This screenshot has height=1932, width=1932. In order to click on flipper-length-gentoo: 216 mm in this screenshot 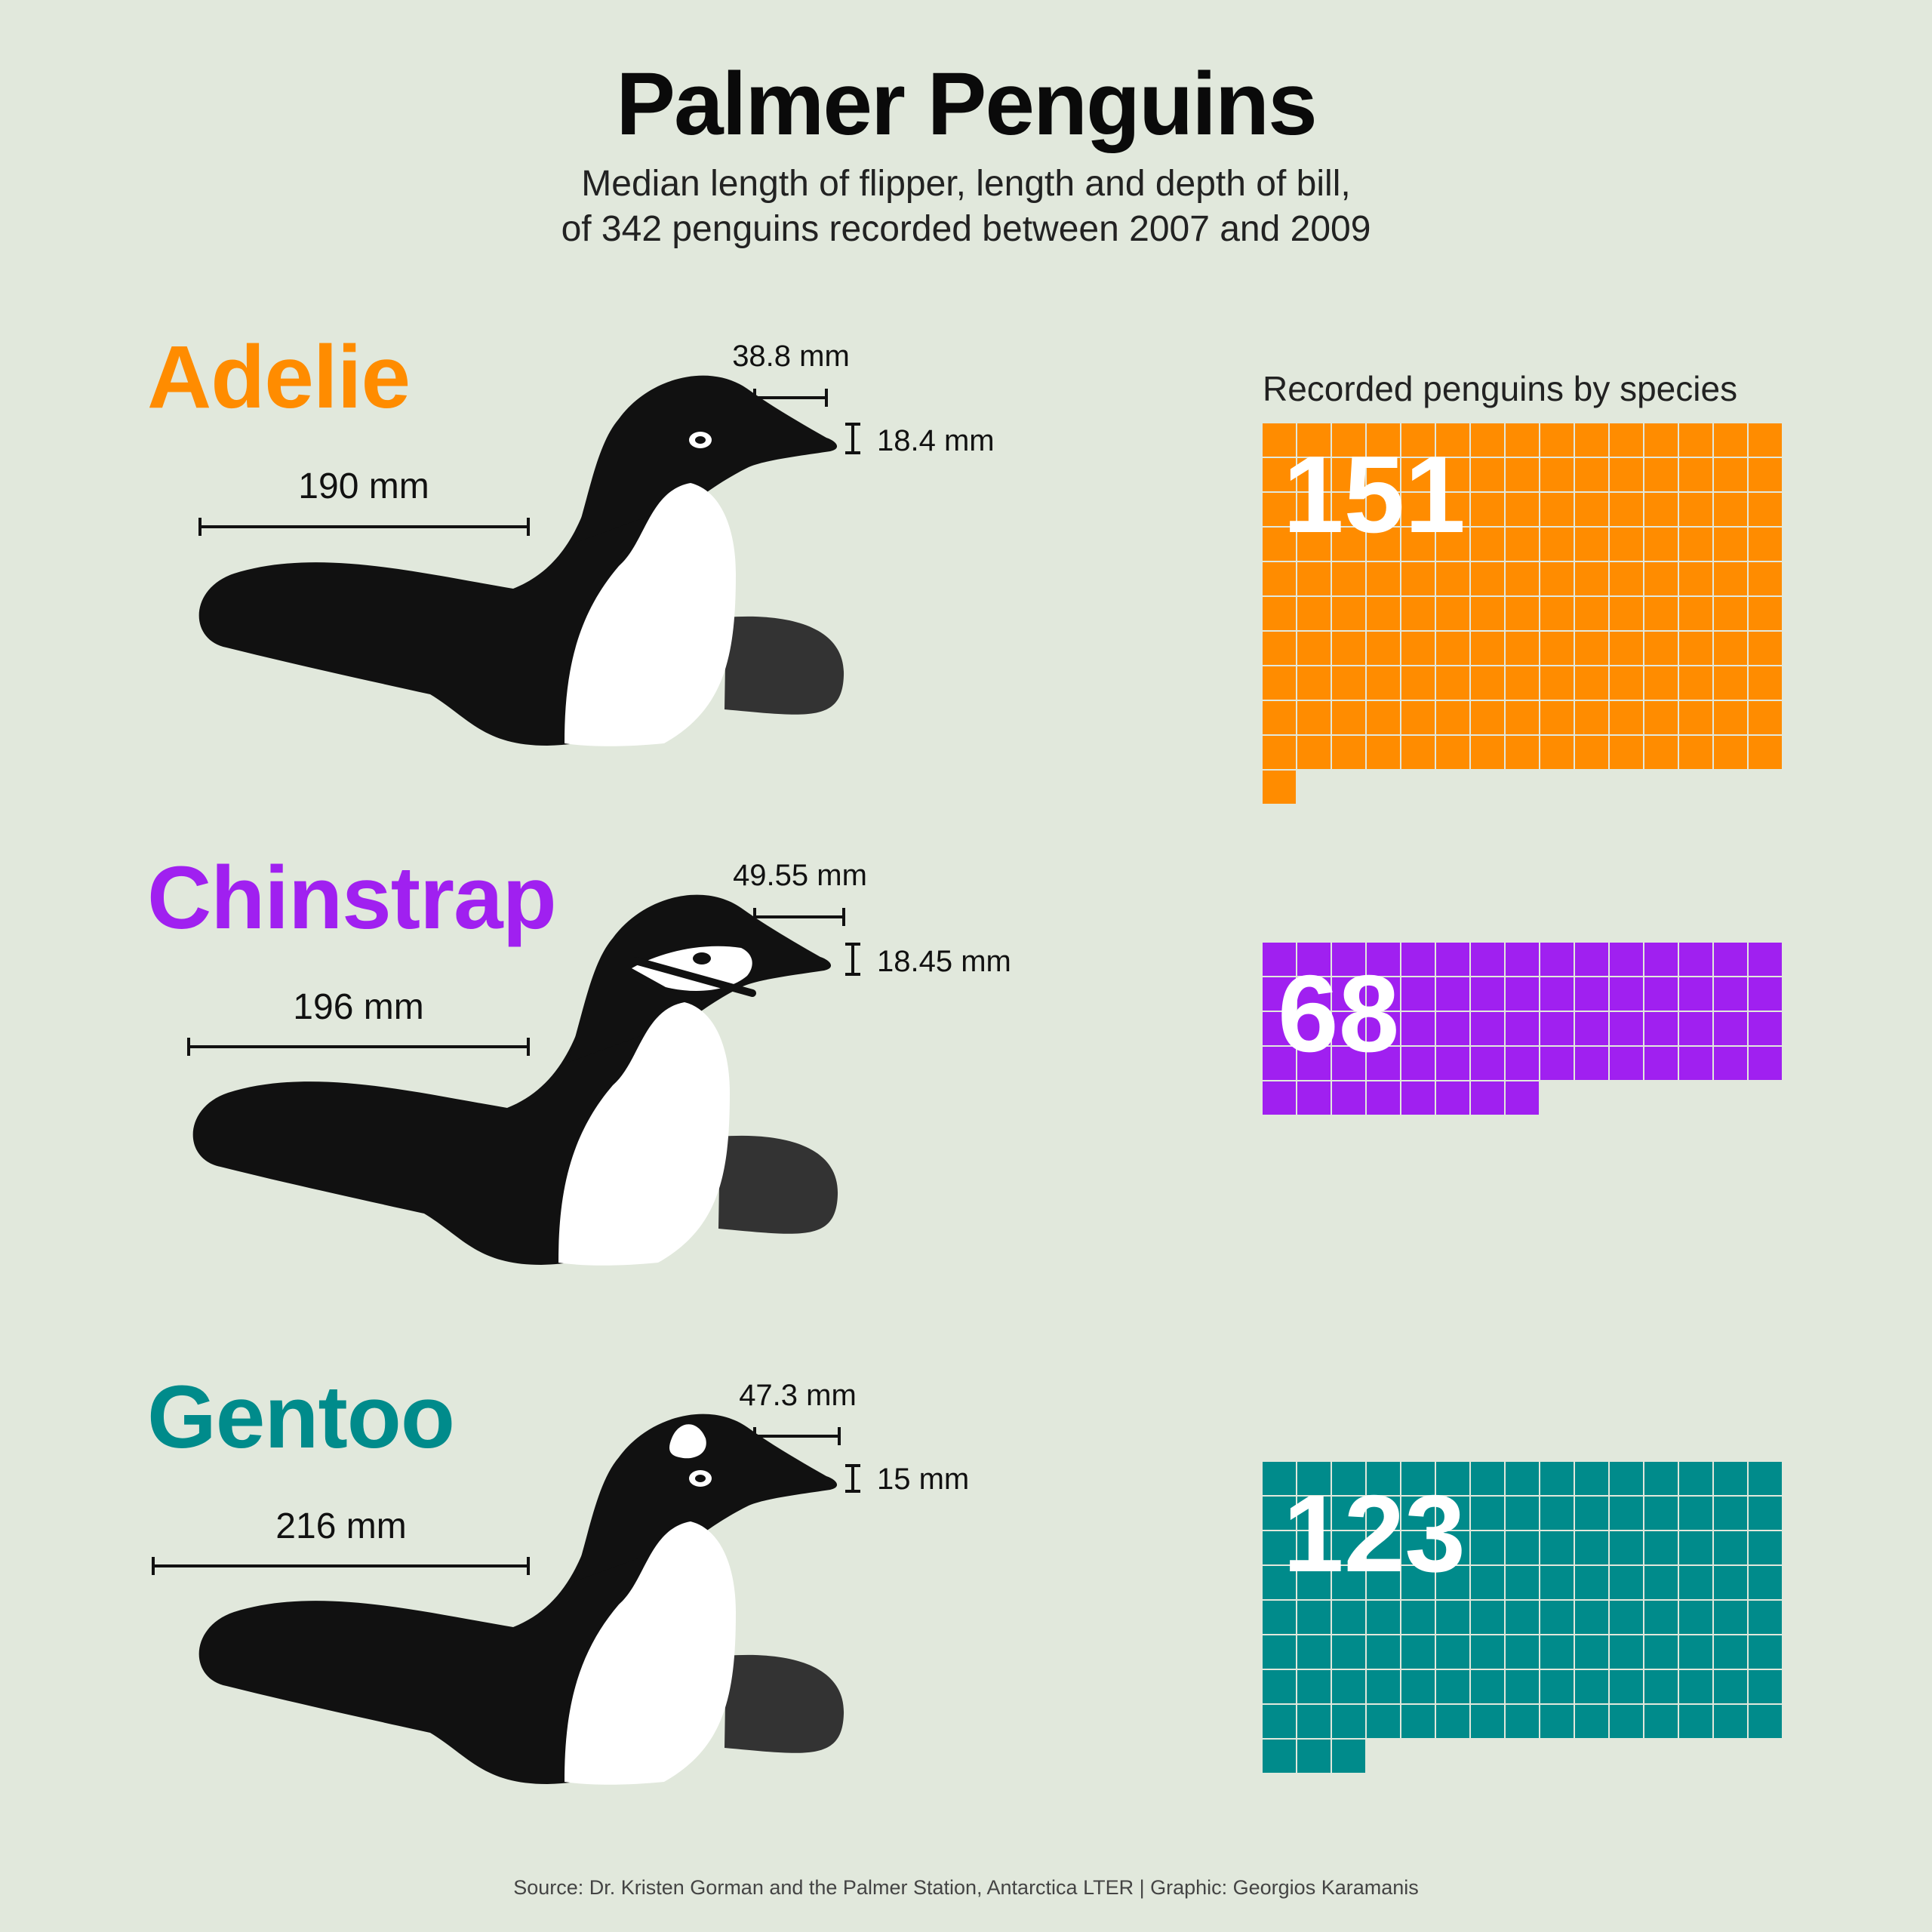, I will do `click(340, 1526)`.